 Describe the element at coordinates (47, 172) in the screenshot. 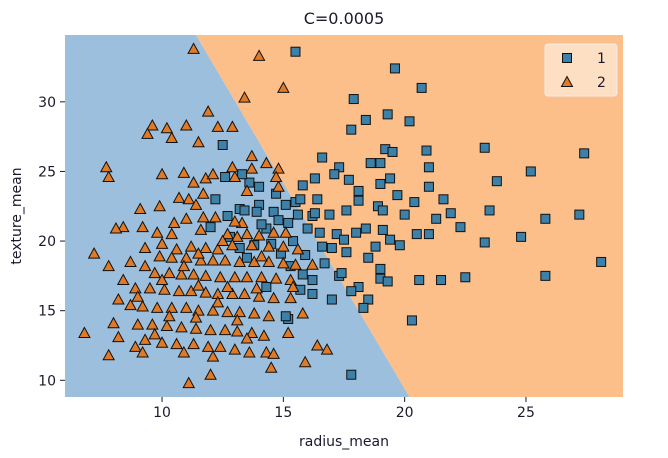

I see `y-tick-label: 25` at that location.